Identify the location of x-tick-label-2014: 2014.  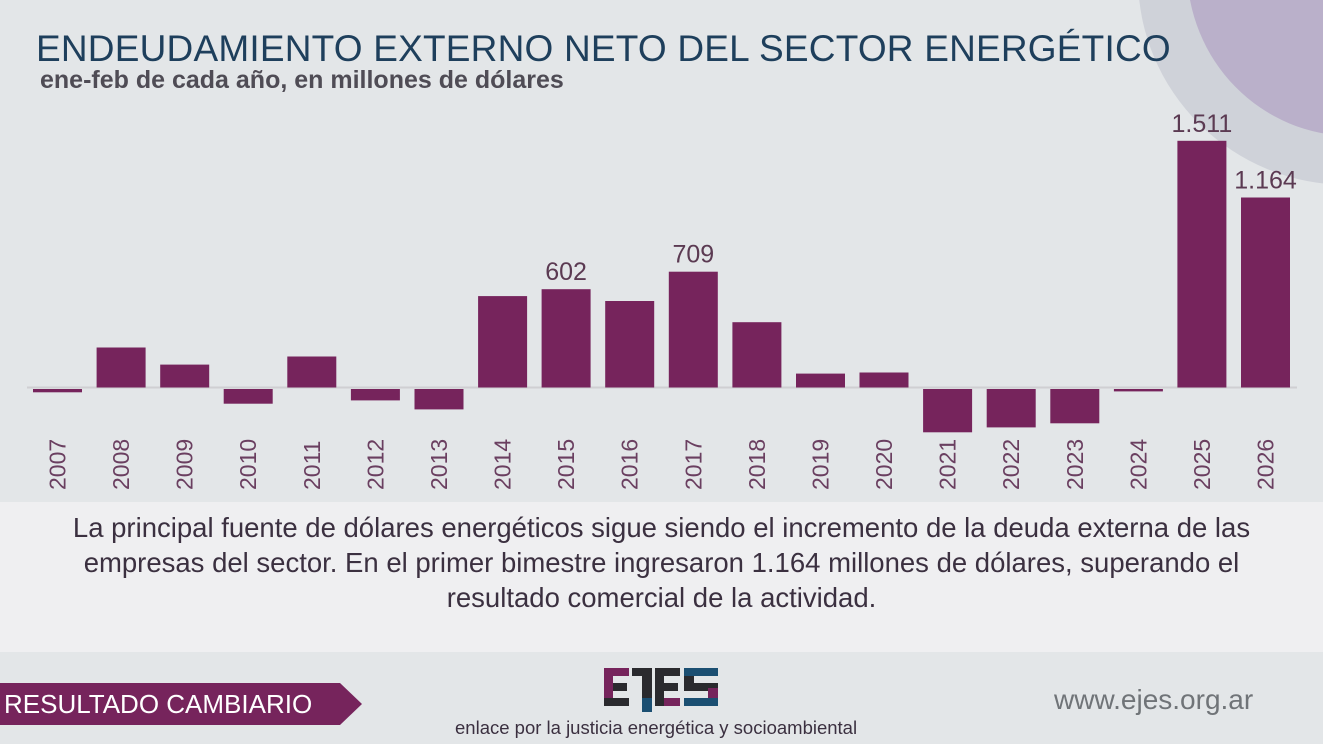
(503, 464).